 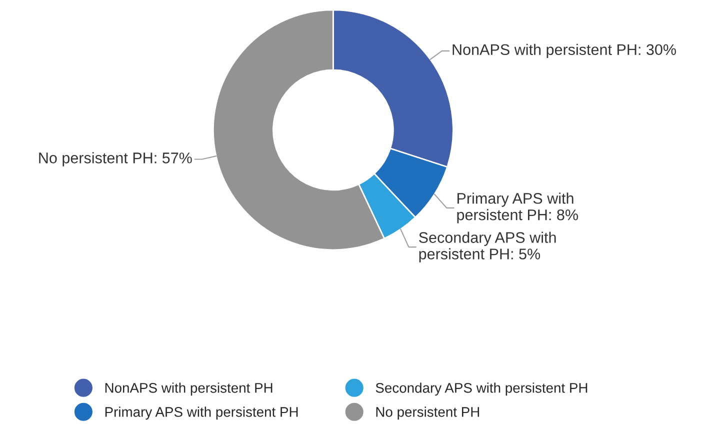 What do you see at coordinates (201, 413) in the screenshot?
I see `legend-label: Primary APS with persistent PH` at bounding box center [201, 413].